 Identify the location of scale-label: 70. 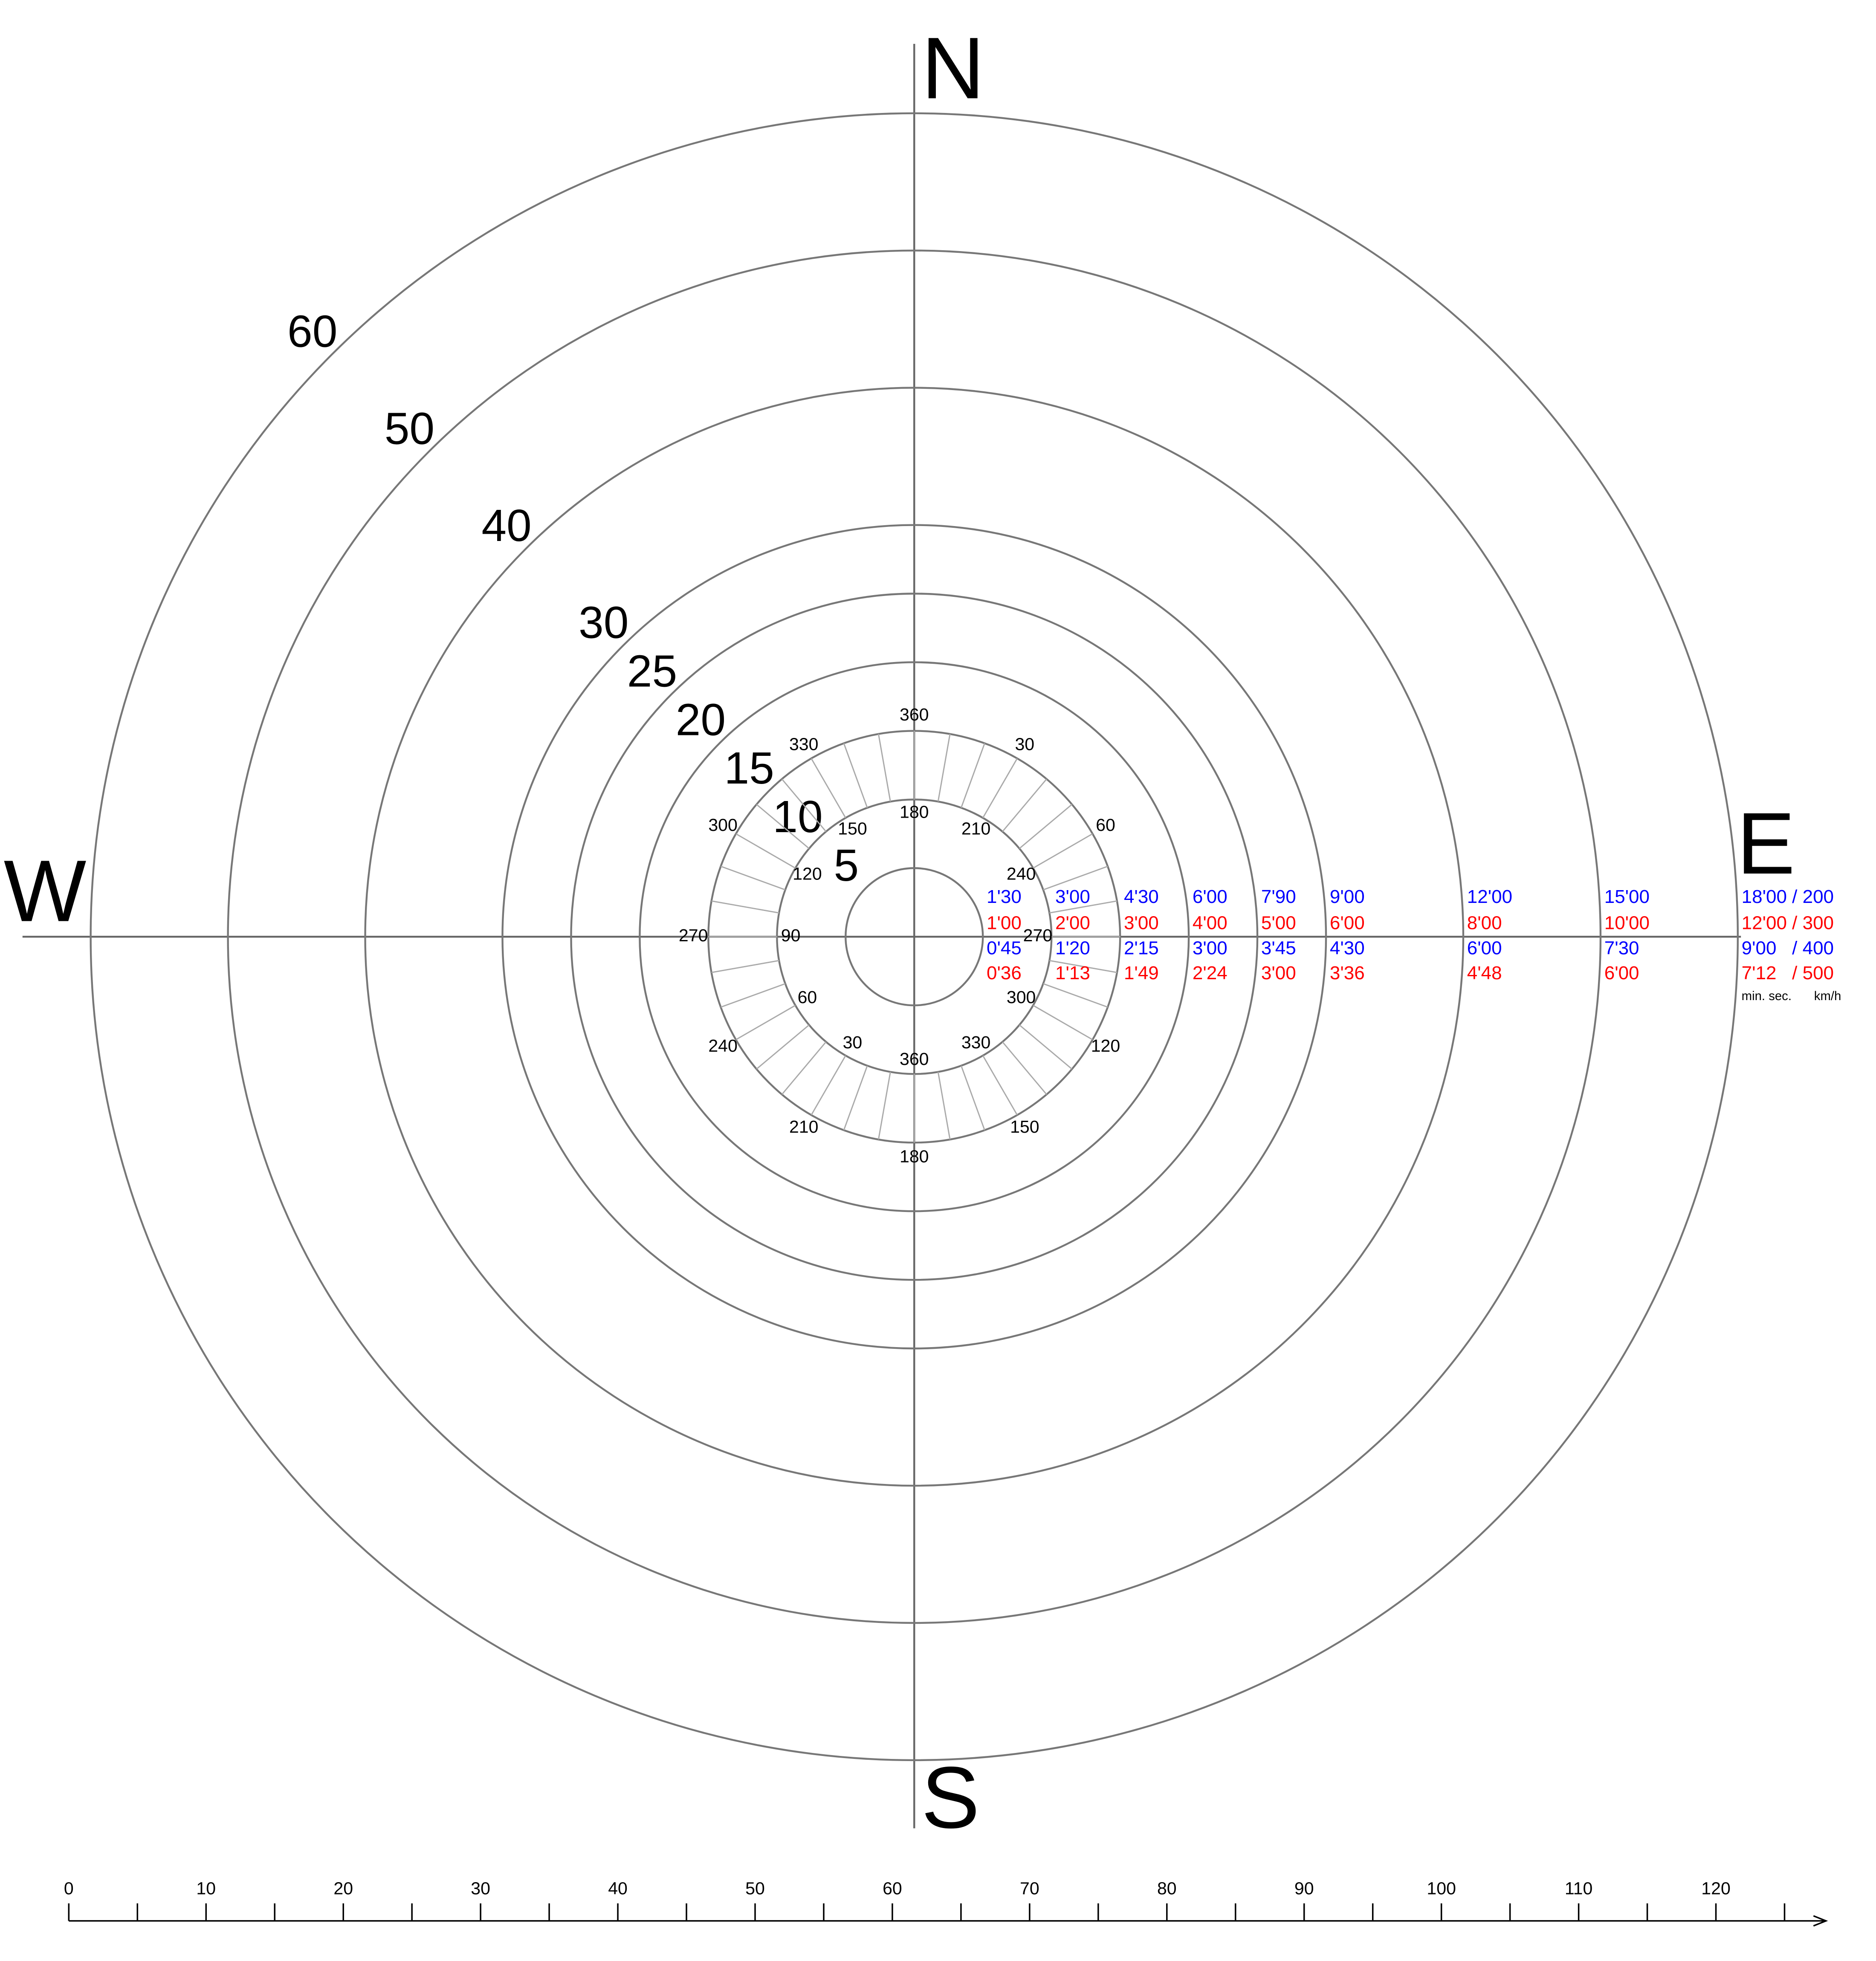
(1029, 1888).